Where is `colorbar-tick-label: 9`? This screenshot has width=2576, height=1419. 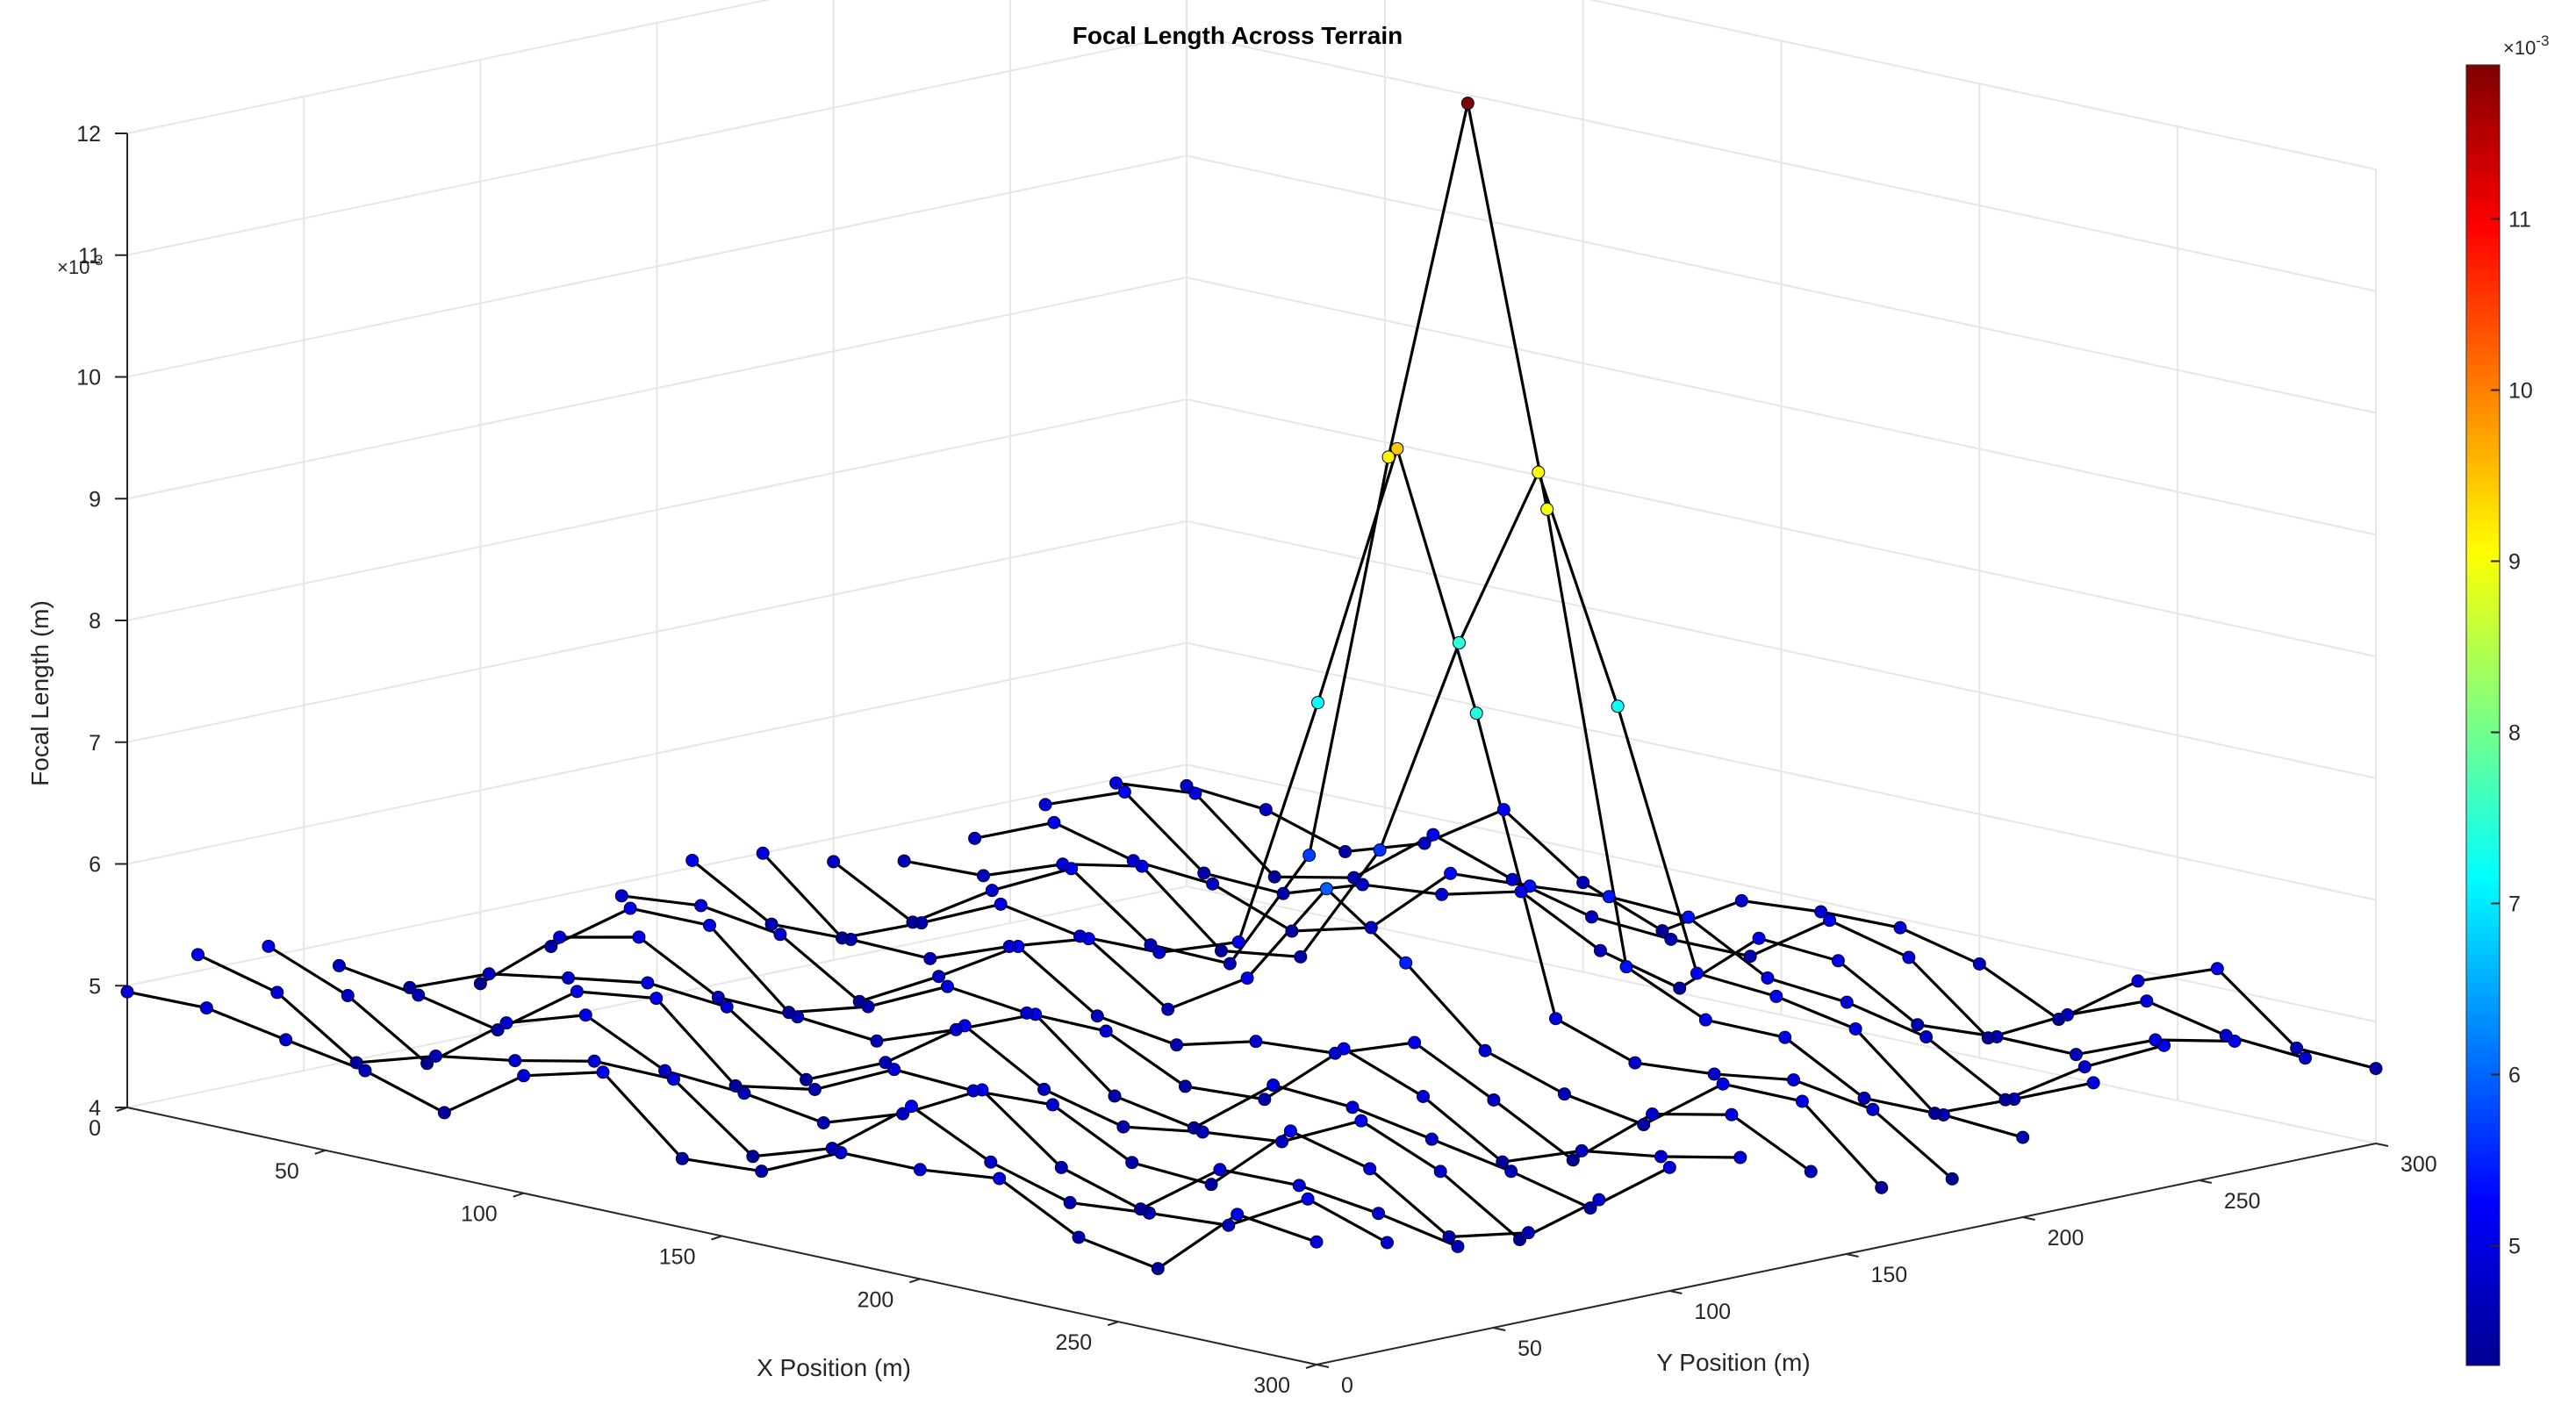 colorbar-tick-label: 9 is located at coordinates (2514, 562).